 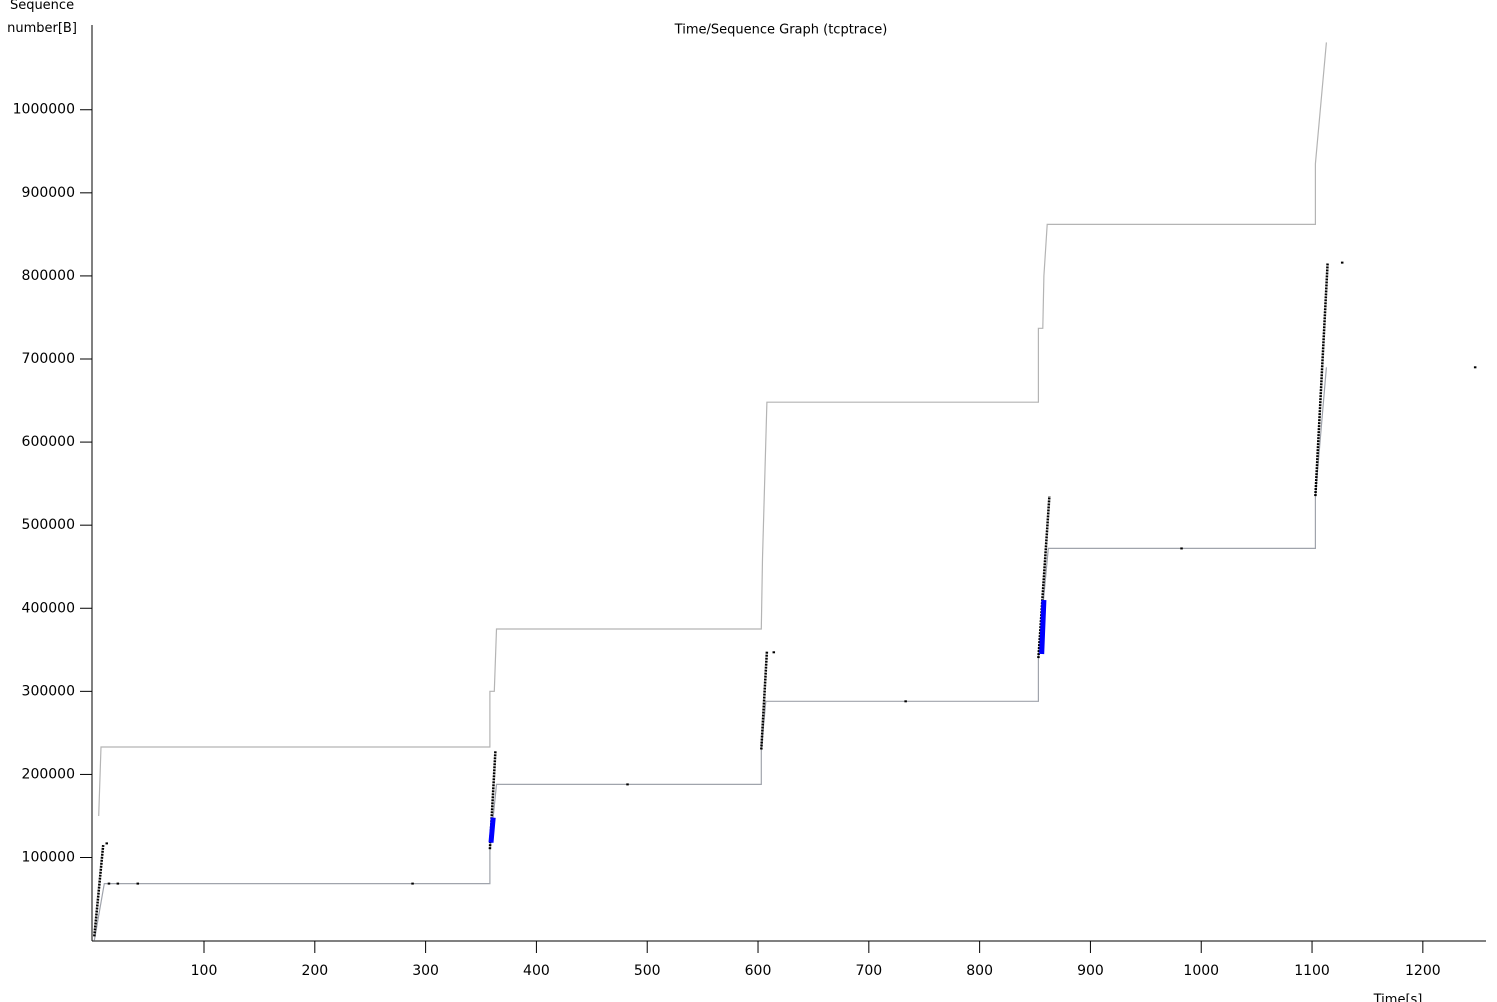 I want to click on x-tick-label: 600, so click(x=758, y=971).